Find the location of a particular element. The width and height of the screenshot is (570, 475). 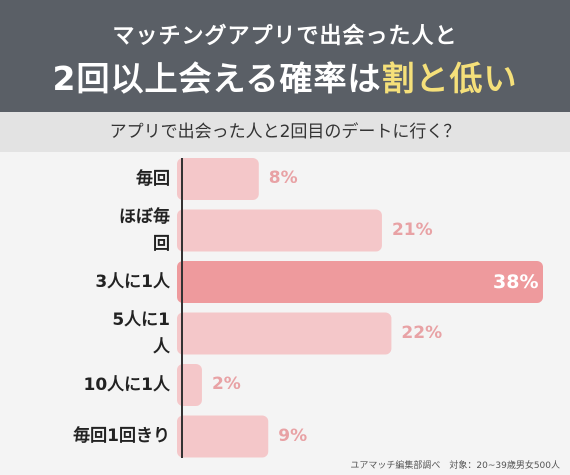

category-label-line: 人 is located at coordinates (161, 346).